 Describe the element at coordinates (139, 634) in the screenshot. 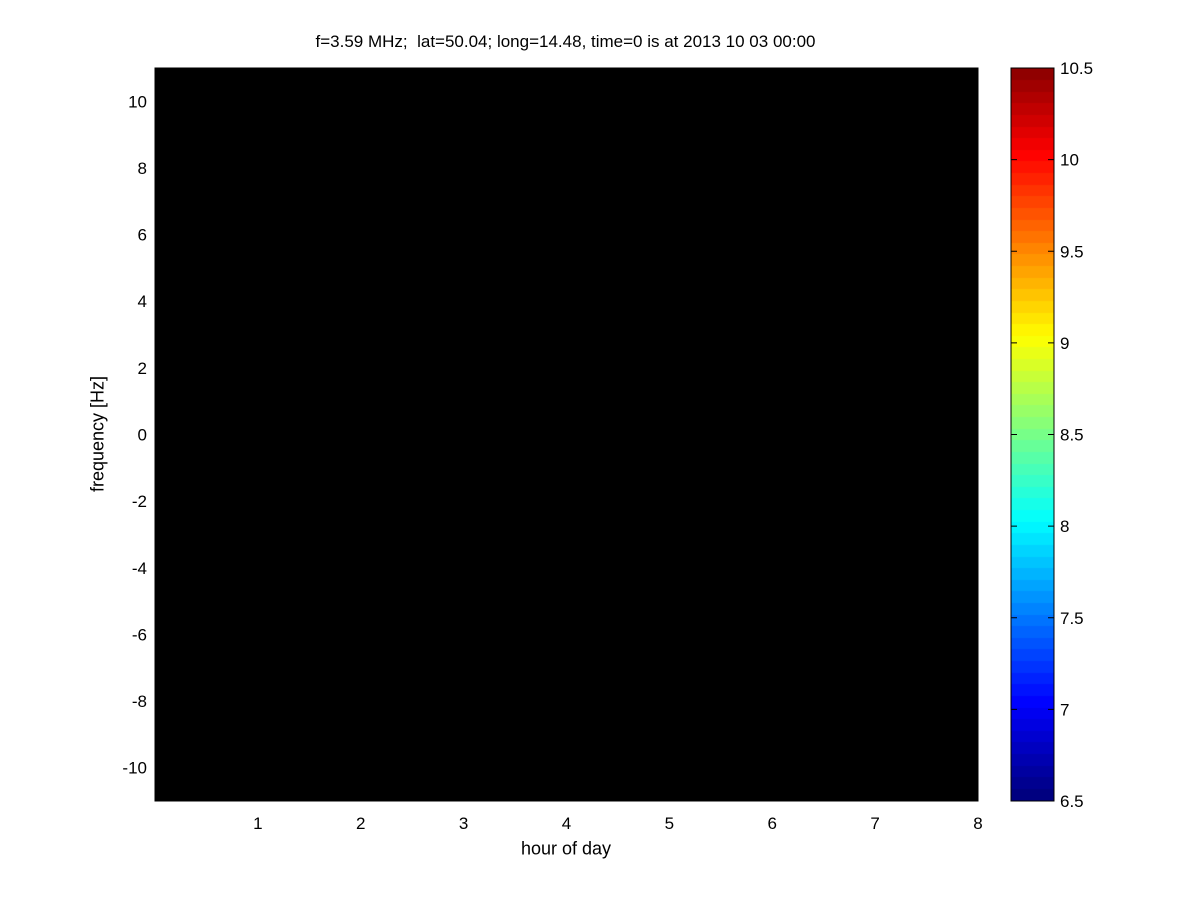

I see `y-tick-label: -6` at that location.